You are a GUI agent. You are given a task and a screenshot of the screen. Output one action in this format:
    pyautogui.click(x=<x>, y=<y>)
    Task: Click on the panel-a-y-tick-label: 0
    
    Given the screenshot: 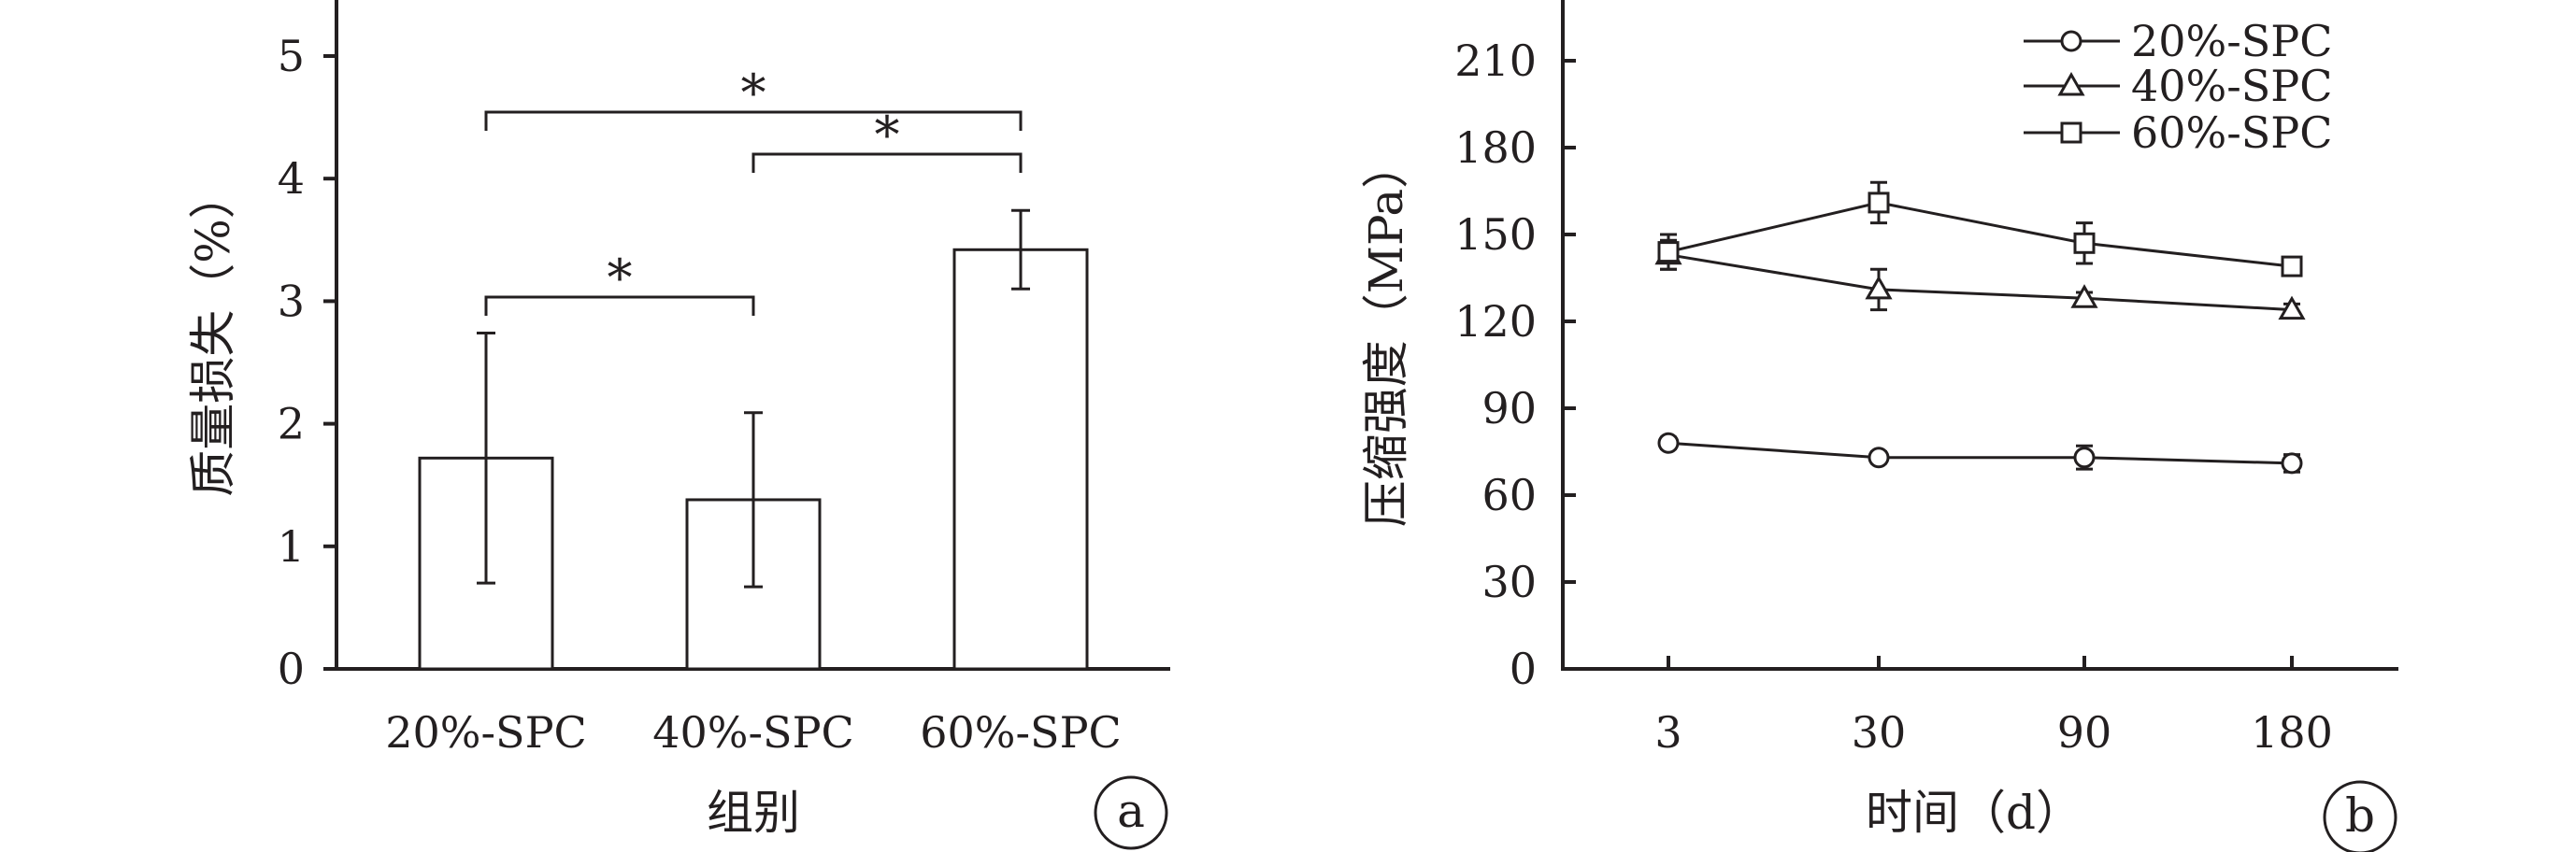 What is the action you would take?
    pyautogui.click(x=291, y=669)
    